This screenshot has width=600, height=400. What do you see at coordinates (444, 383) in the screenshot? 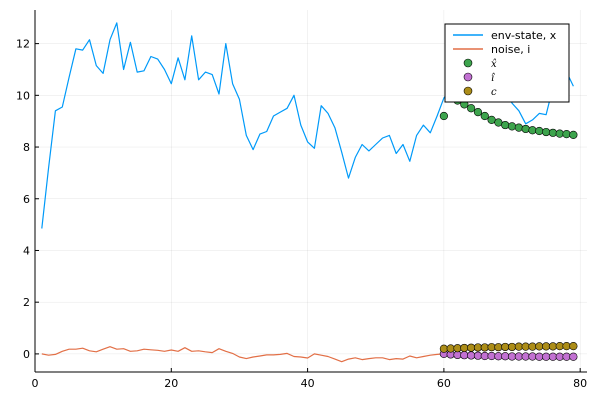
I see `x-tick-label: 60` at bounding box center [444, 383].